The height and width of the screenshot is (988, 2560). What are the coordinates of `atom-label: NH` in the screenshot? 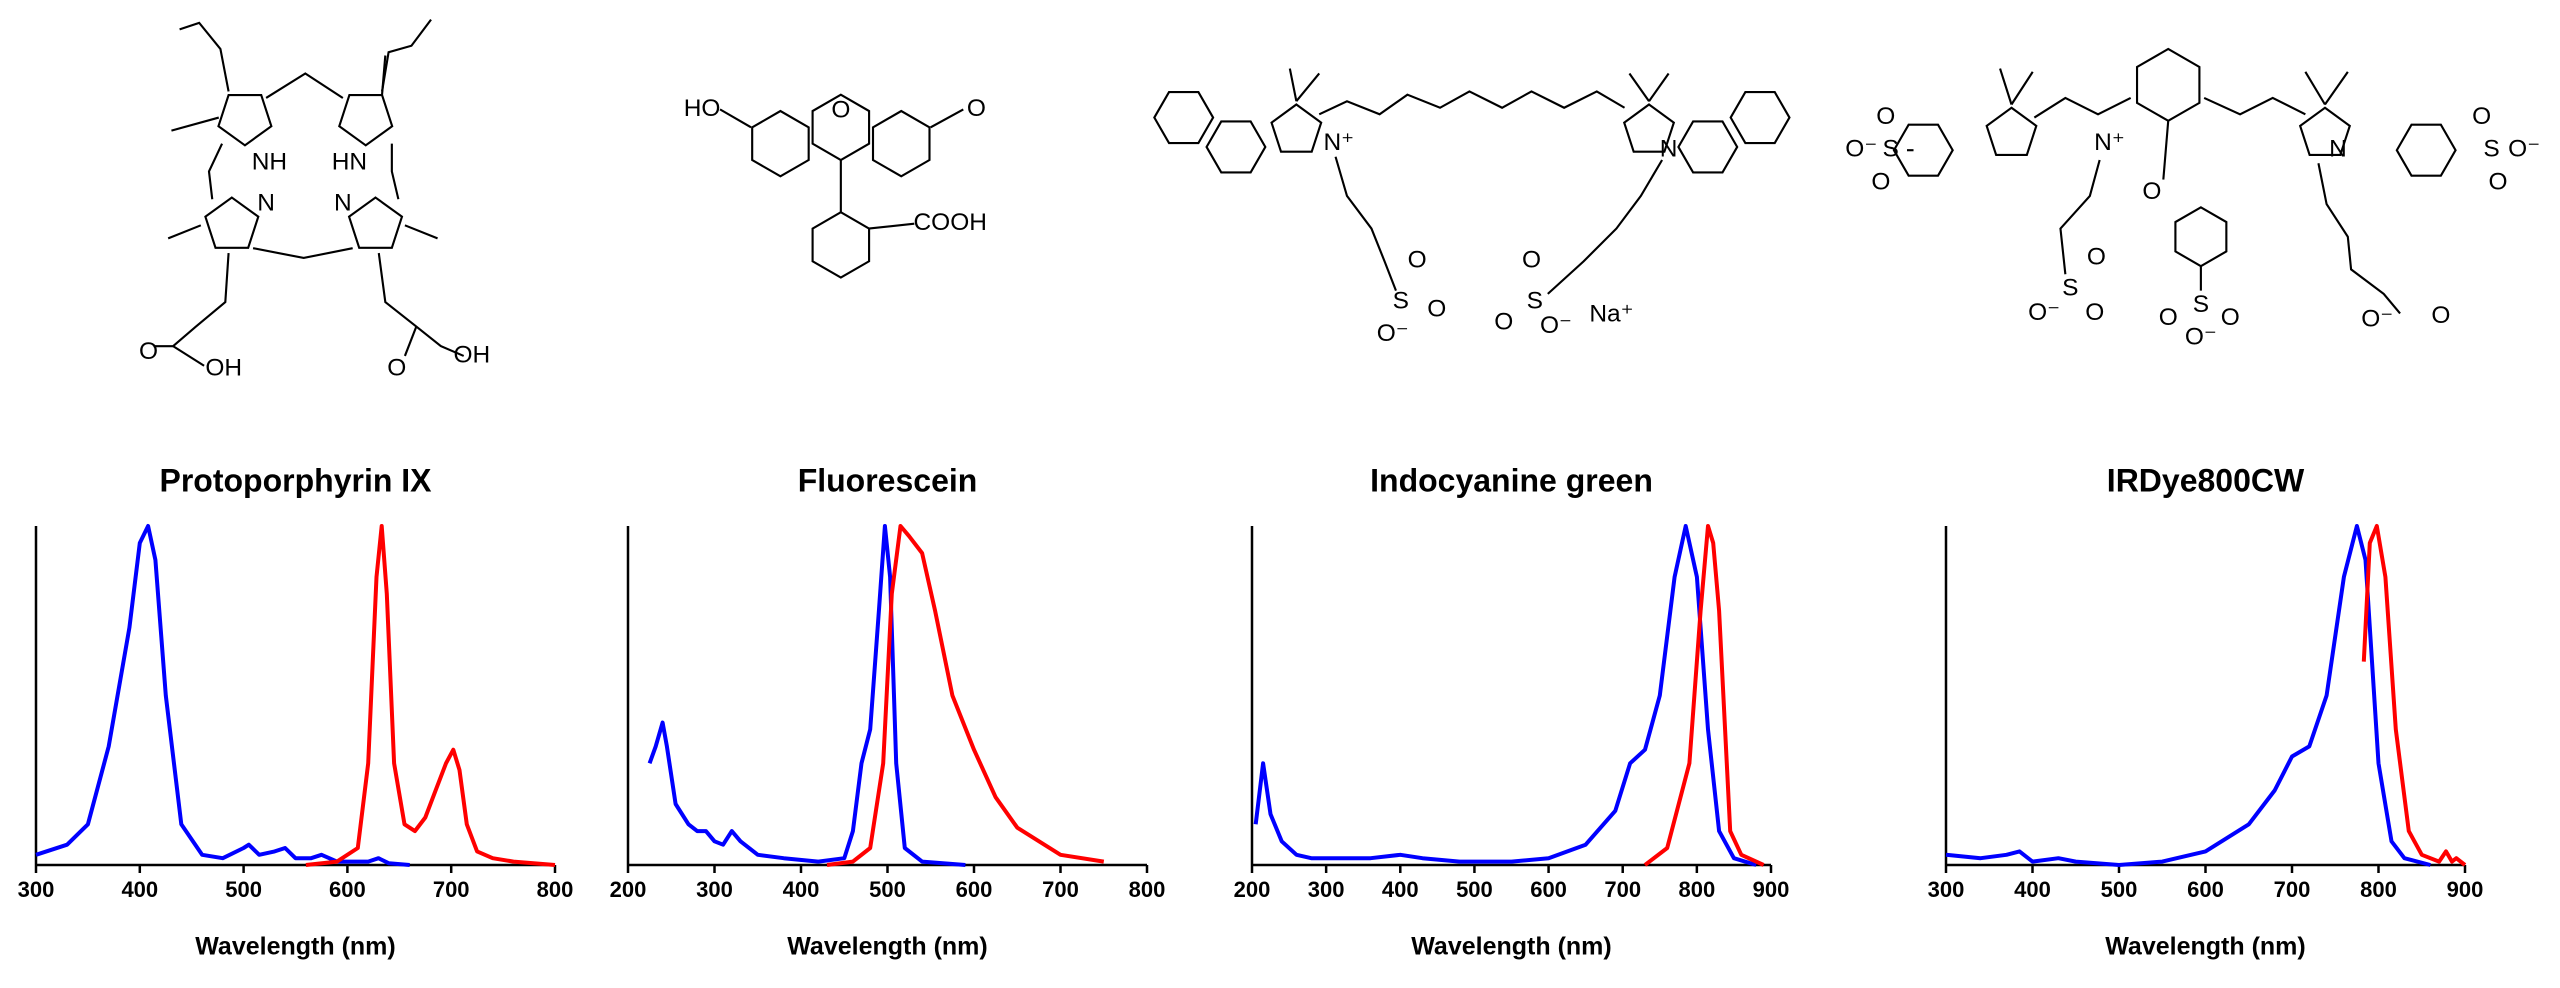 It's located at (269, 162).